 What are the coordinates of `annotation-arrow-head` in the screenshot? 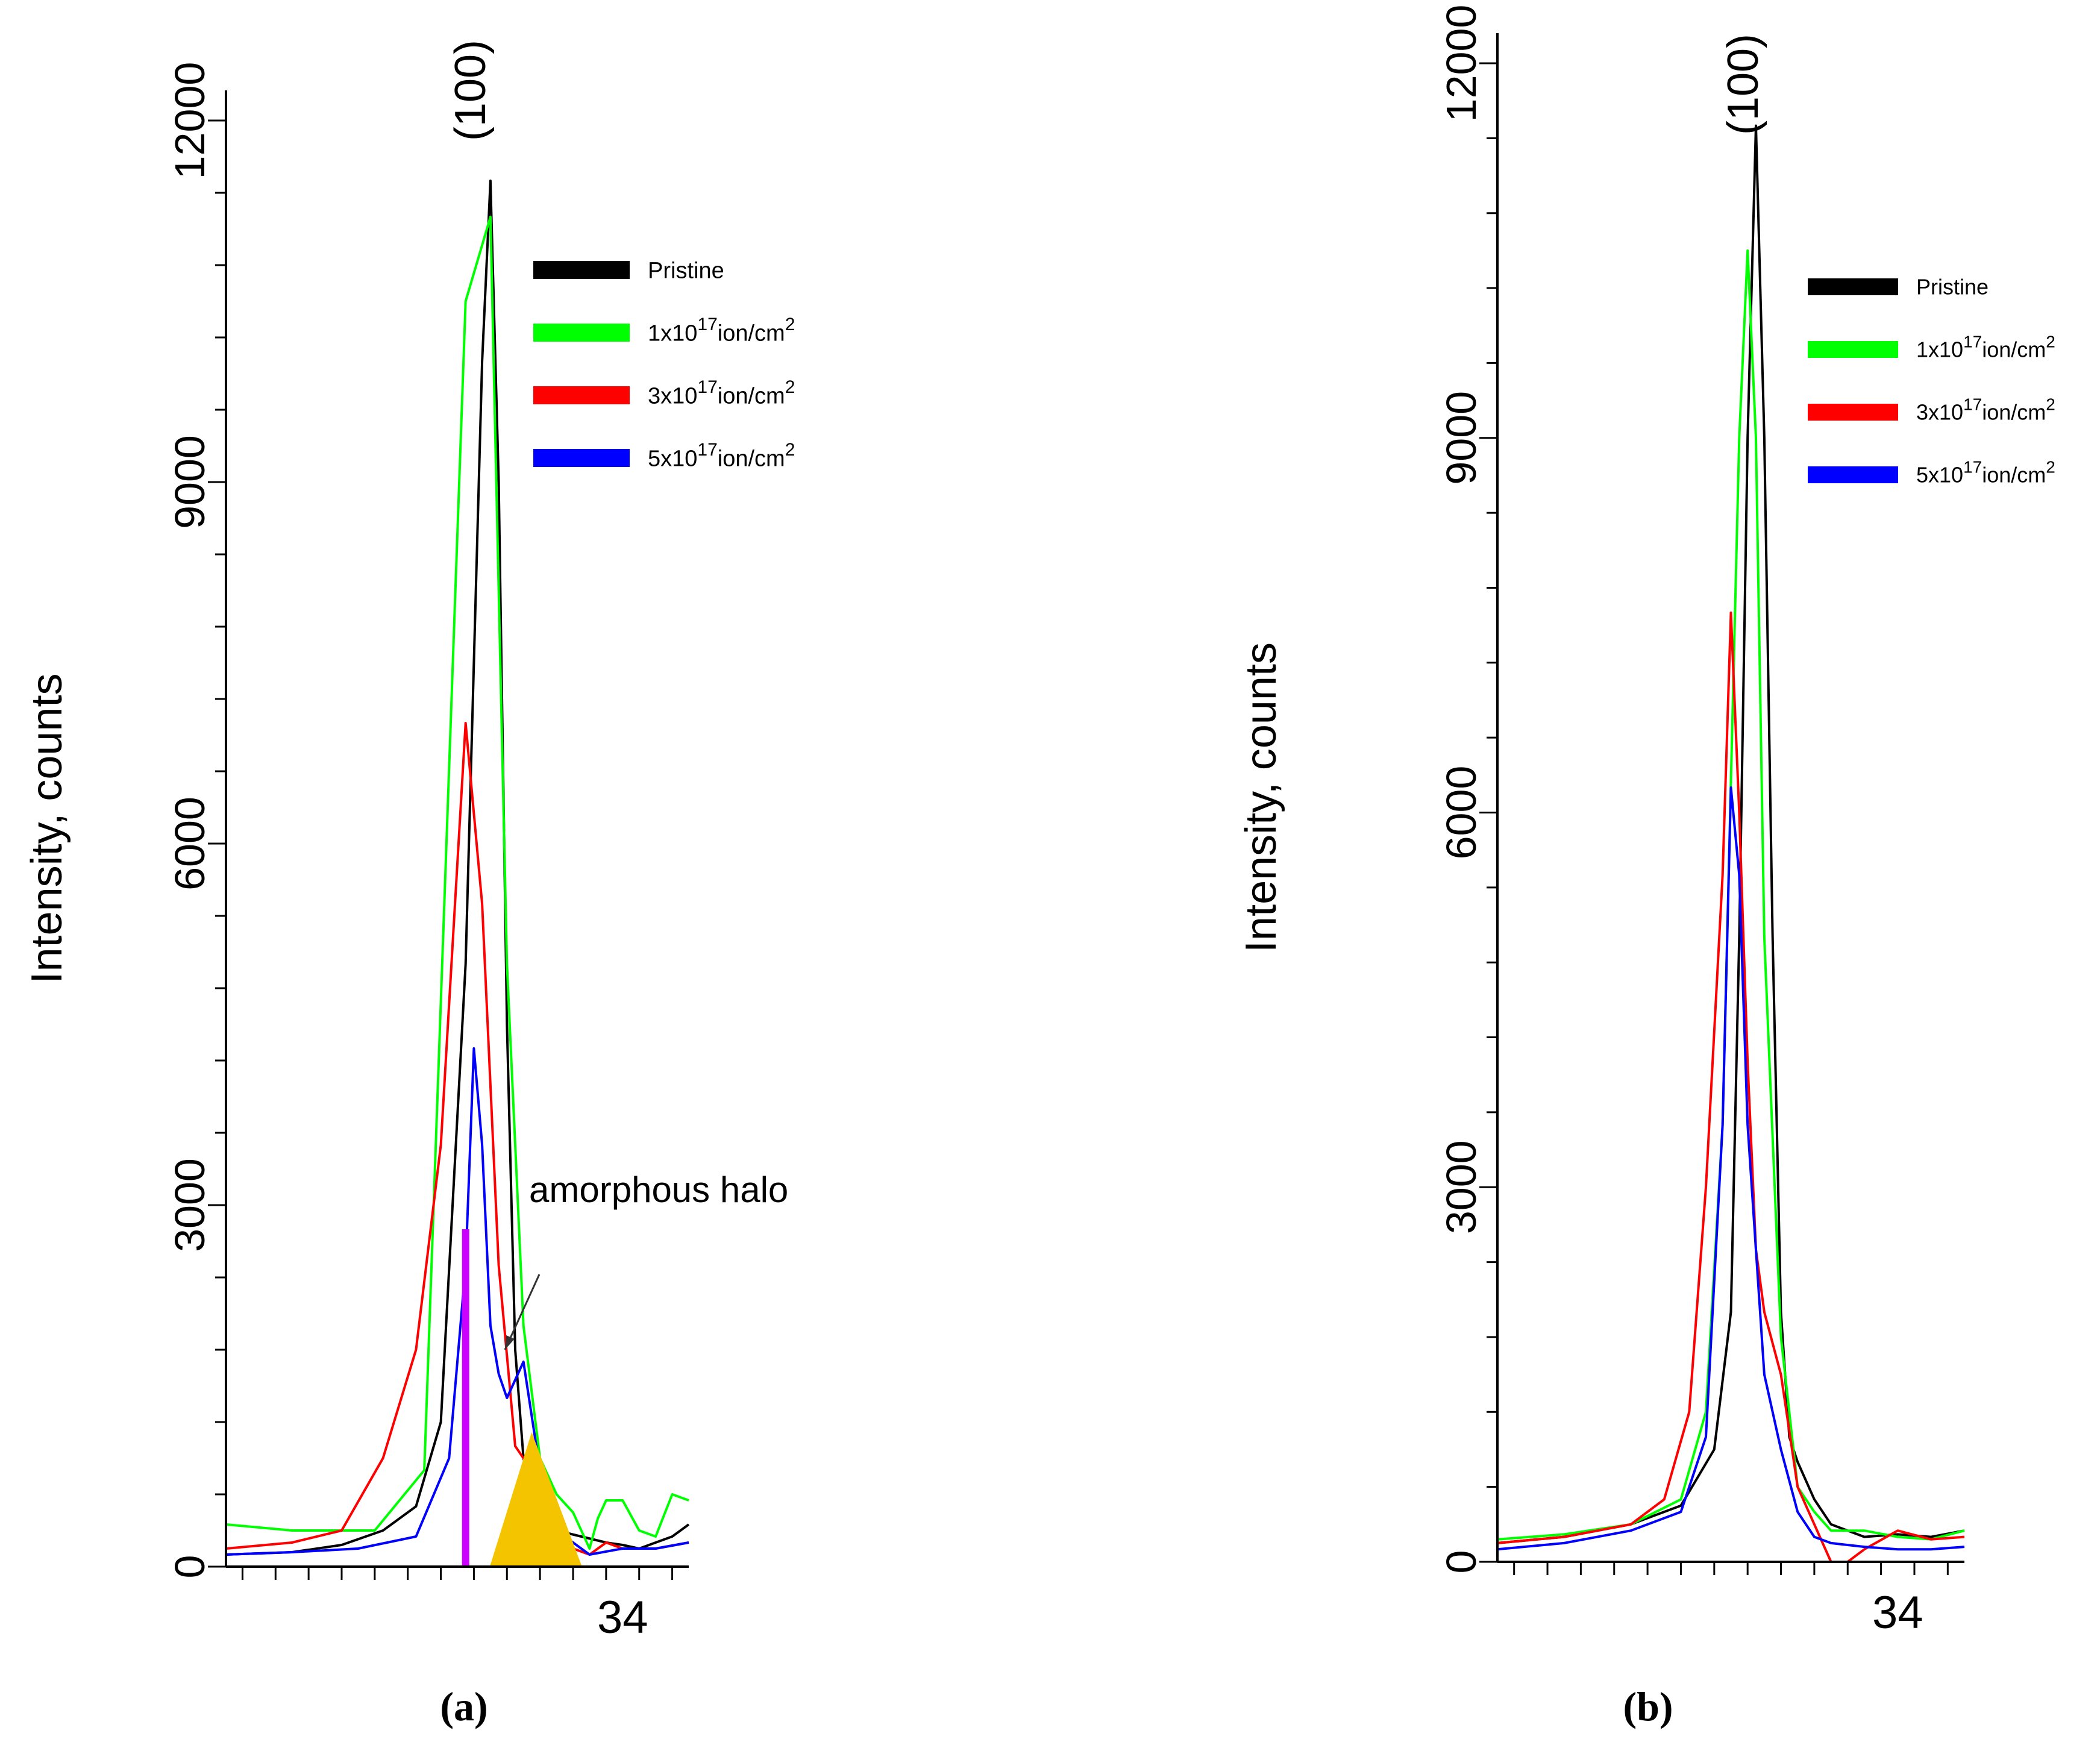 It's located at (510, 1342).